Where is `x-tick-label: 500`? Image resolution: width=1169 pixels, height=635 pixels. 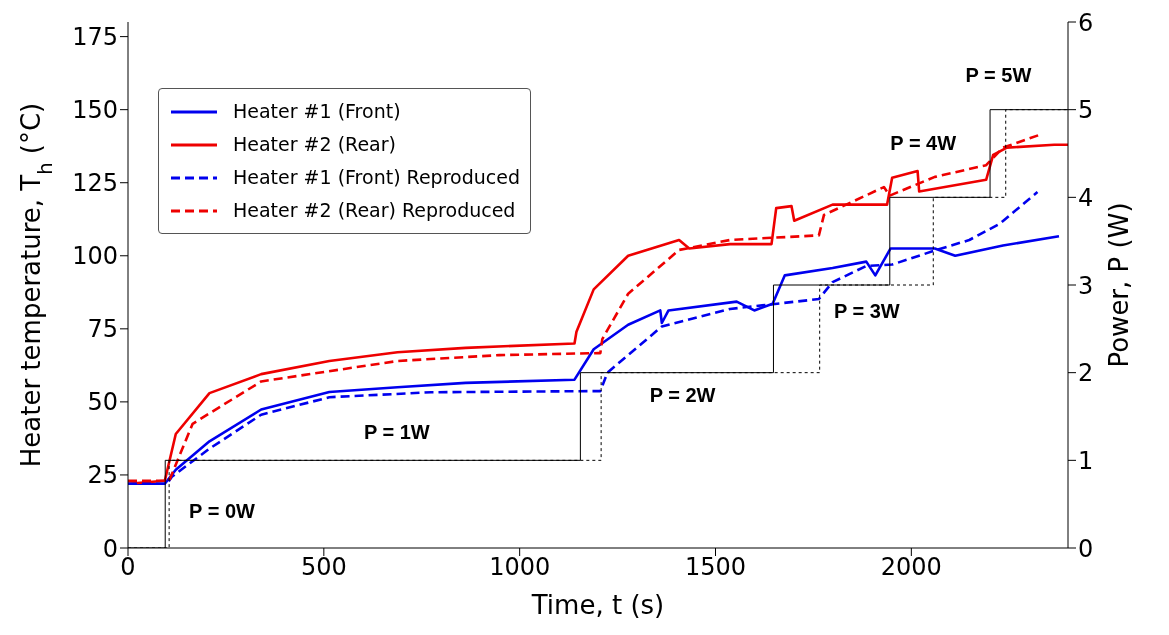
x-tick-label: 500 is located at coordinates (323, 567).